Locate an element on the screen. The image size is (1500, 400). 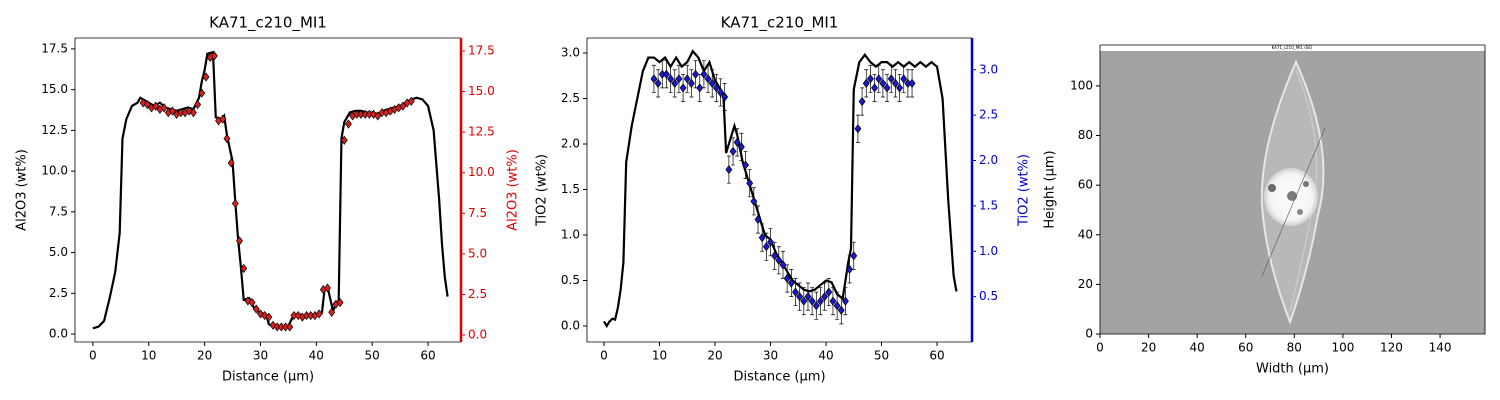
x-tick-label: 100 is located at coordinates (1342, 348).